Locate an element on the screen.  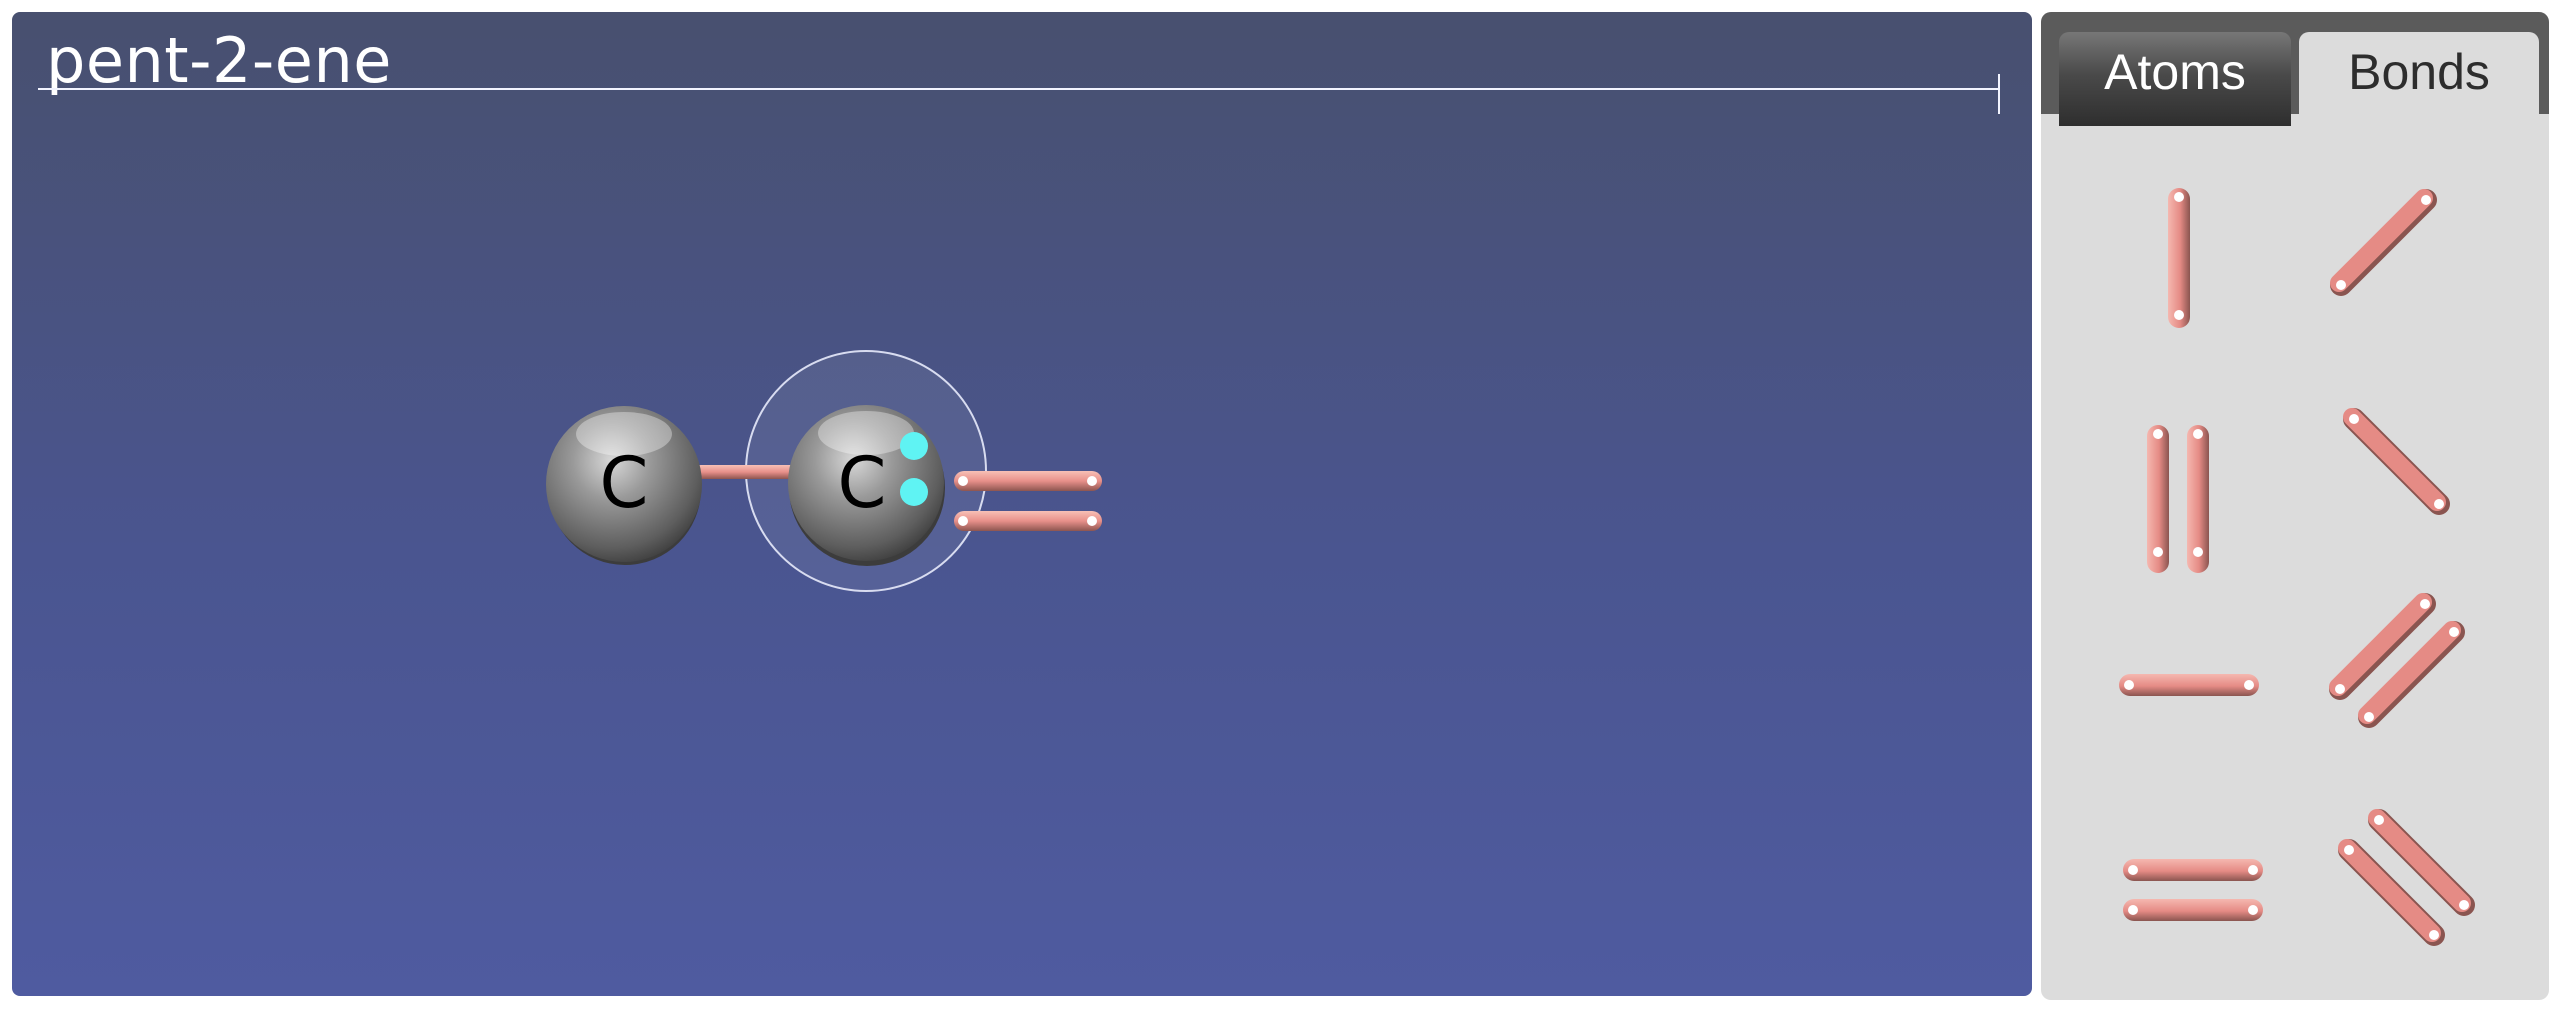
bond-tool-double-vertical is located at coordinates (2178, 499).